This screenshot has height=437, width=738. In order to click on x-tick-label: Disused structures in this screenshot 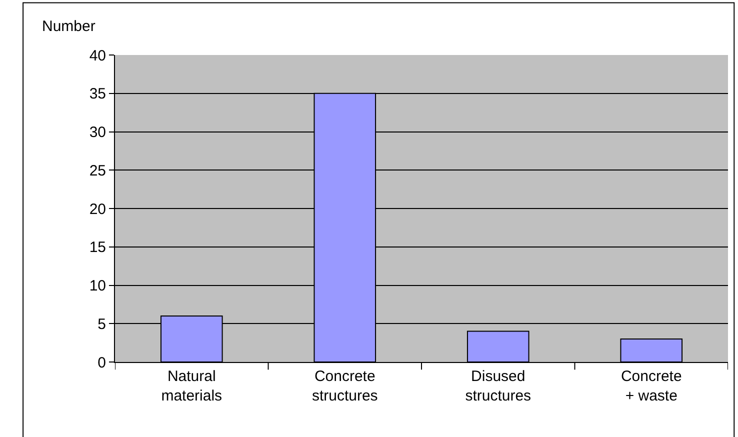, I will do `click(498, 386)`.